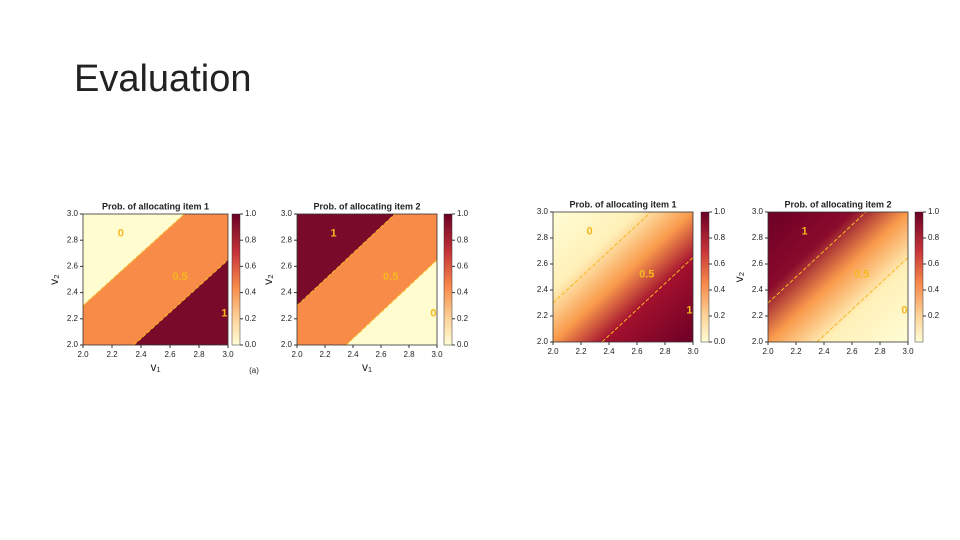 Image resolution: width=960 pixels, height=540 pixels. Describe the element at coordinates (367, 367) in the screenshot. I see `x-axis-label: v₁` at that location.